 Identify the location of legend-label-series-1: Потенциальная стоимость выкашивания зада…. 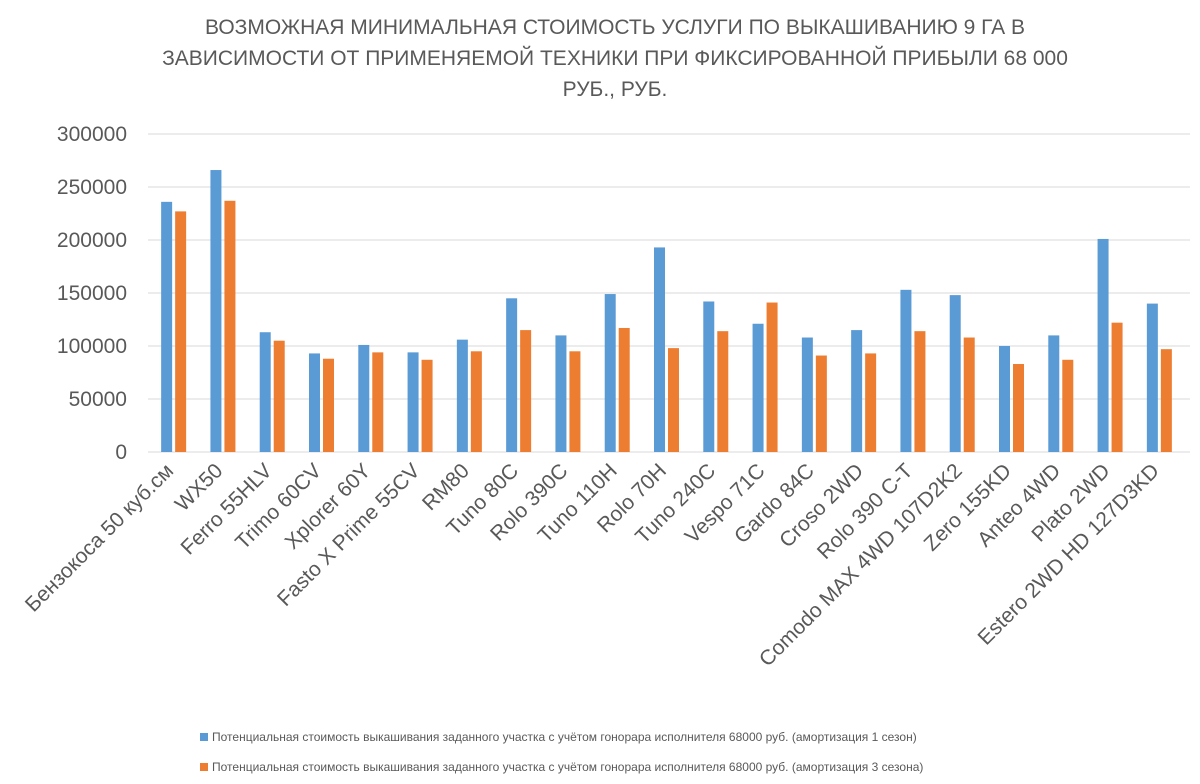
(564, 737).